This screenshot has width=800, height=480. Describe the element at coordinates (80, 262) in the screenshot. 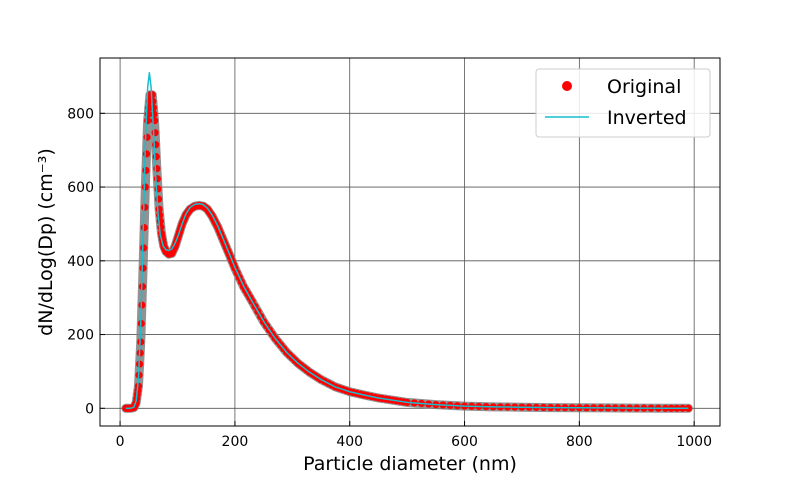

I see `y-tick-label: 400` at that location.